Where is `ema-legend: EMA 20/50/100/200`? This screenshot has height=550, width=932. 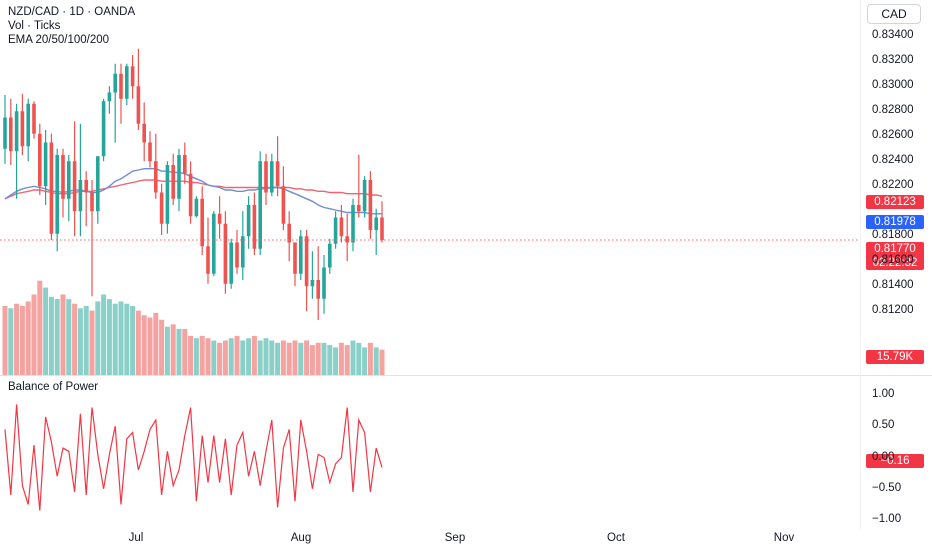
ema-legend: EMA 20/50/100/200 is located at coordinates (59, 40).